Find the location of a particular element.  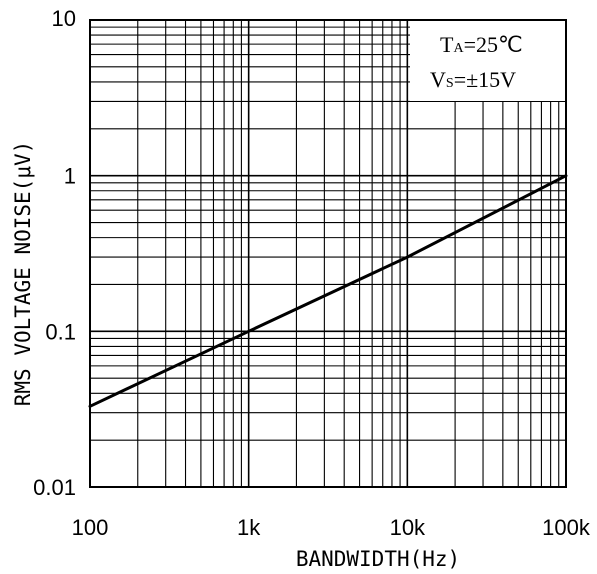

annotation-supply-subscript: S is located at coordinates (450, 83).